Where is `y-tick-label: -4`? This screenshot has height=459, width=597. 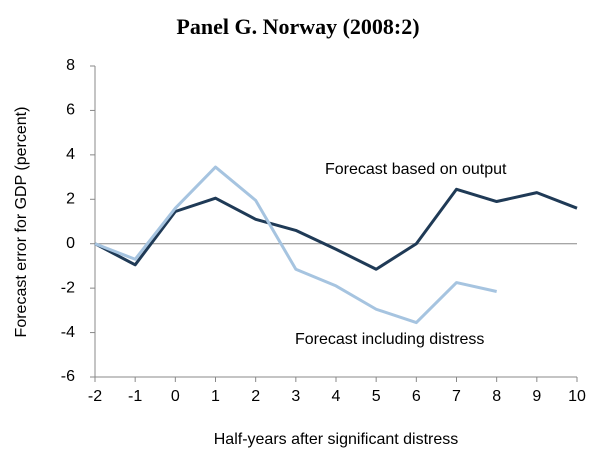
y-tick-label: -4 is located at coordinates (68, 332).